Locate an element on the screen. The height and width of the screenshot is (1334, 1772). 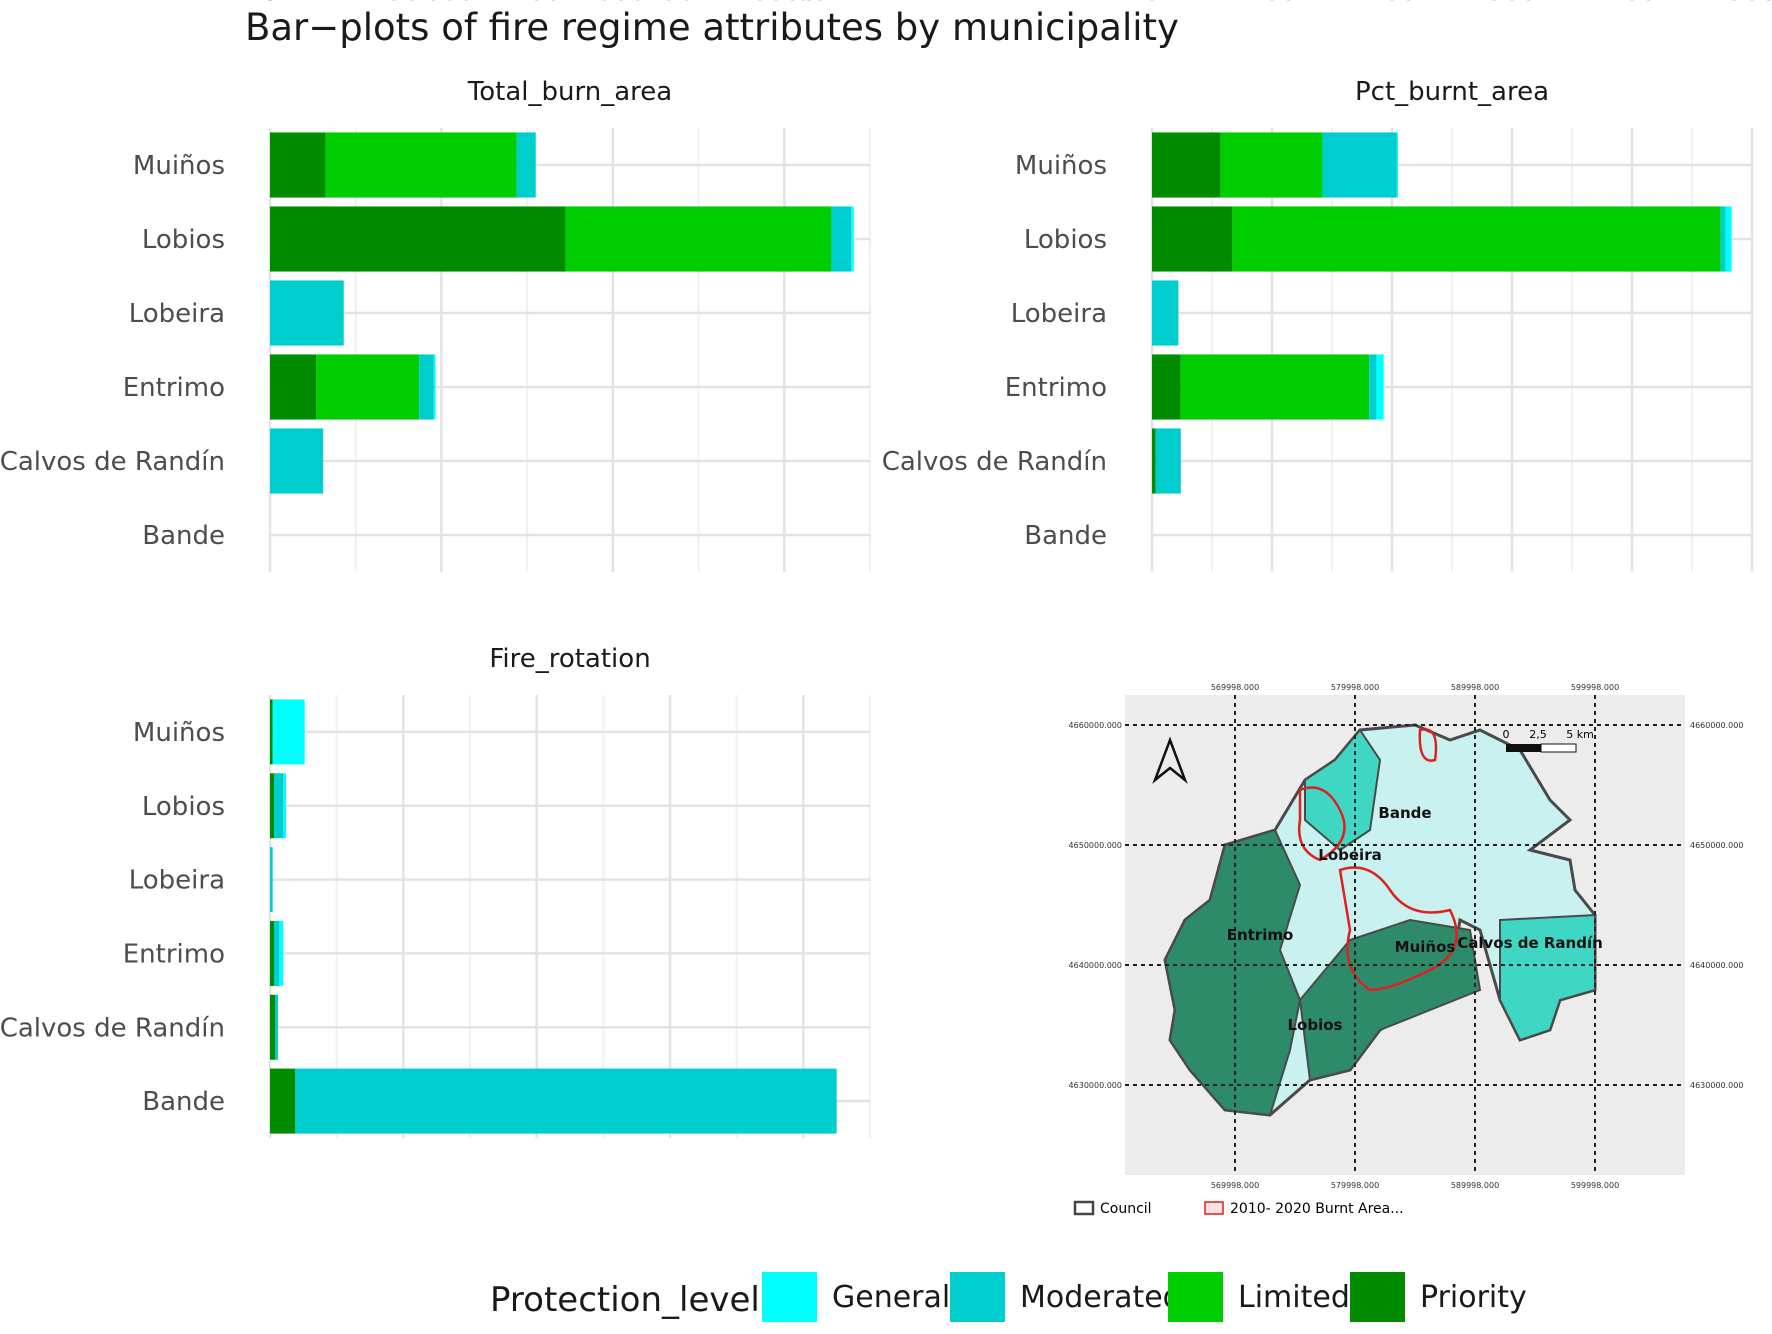
map-label-entrimo: Entrimo is located at coordinates (1260, 935).